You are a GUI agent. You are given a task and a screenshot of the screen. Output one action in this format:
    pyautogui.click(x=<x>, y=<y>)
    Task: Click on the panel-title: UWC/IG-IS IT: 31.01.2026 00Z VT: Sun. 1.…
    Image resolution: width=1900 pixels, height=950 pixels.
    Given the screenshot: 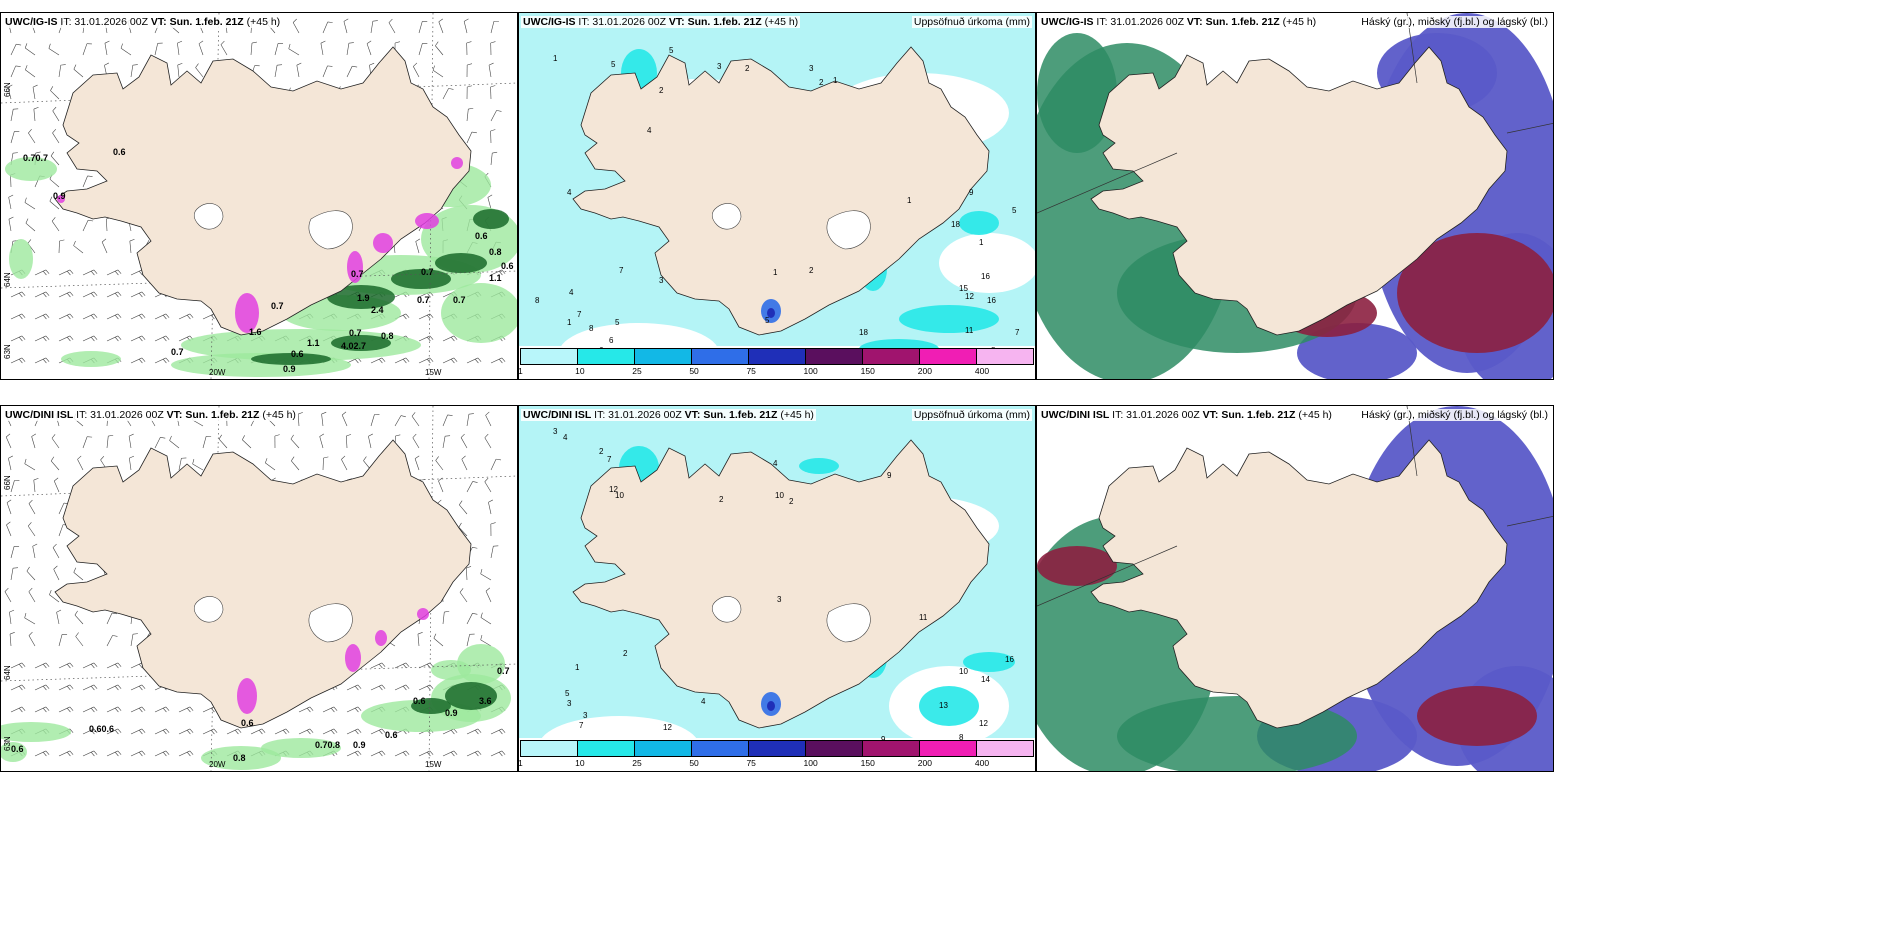 What is the action you would take?
    pyautogui.click(x=143, y=22)
    